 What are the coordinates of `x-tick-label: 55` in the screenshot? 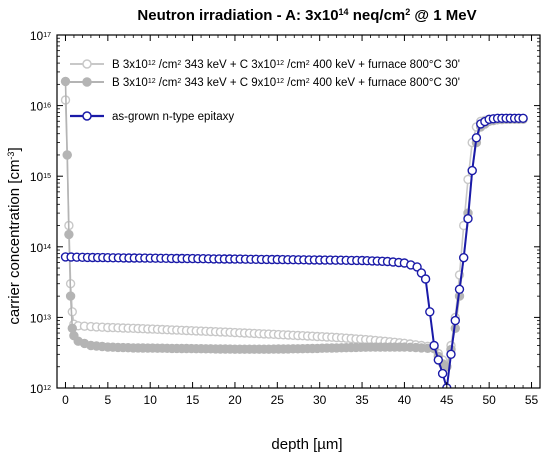 It's located at (532, 400).